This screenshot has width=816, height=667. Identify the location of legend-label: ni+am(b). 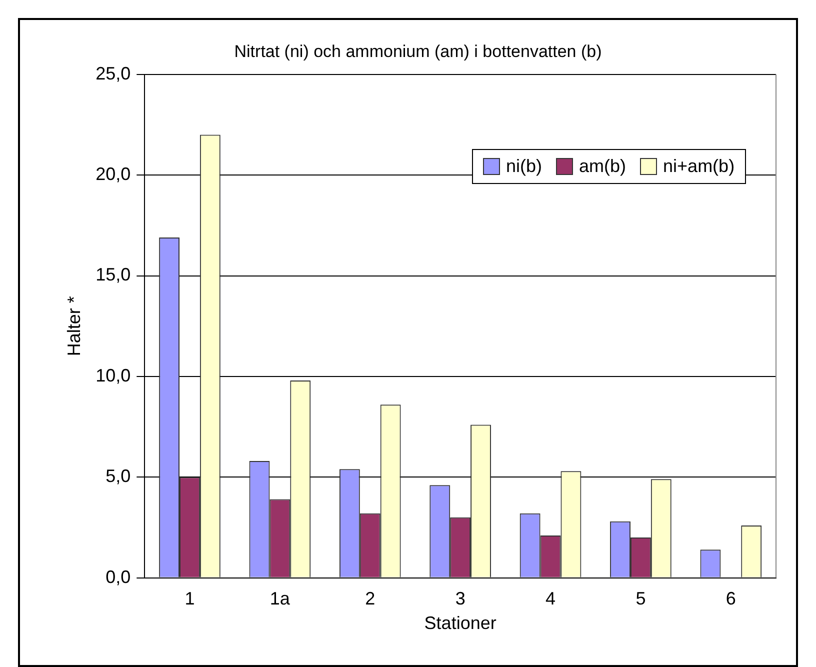
(699, 167).